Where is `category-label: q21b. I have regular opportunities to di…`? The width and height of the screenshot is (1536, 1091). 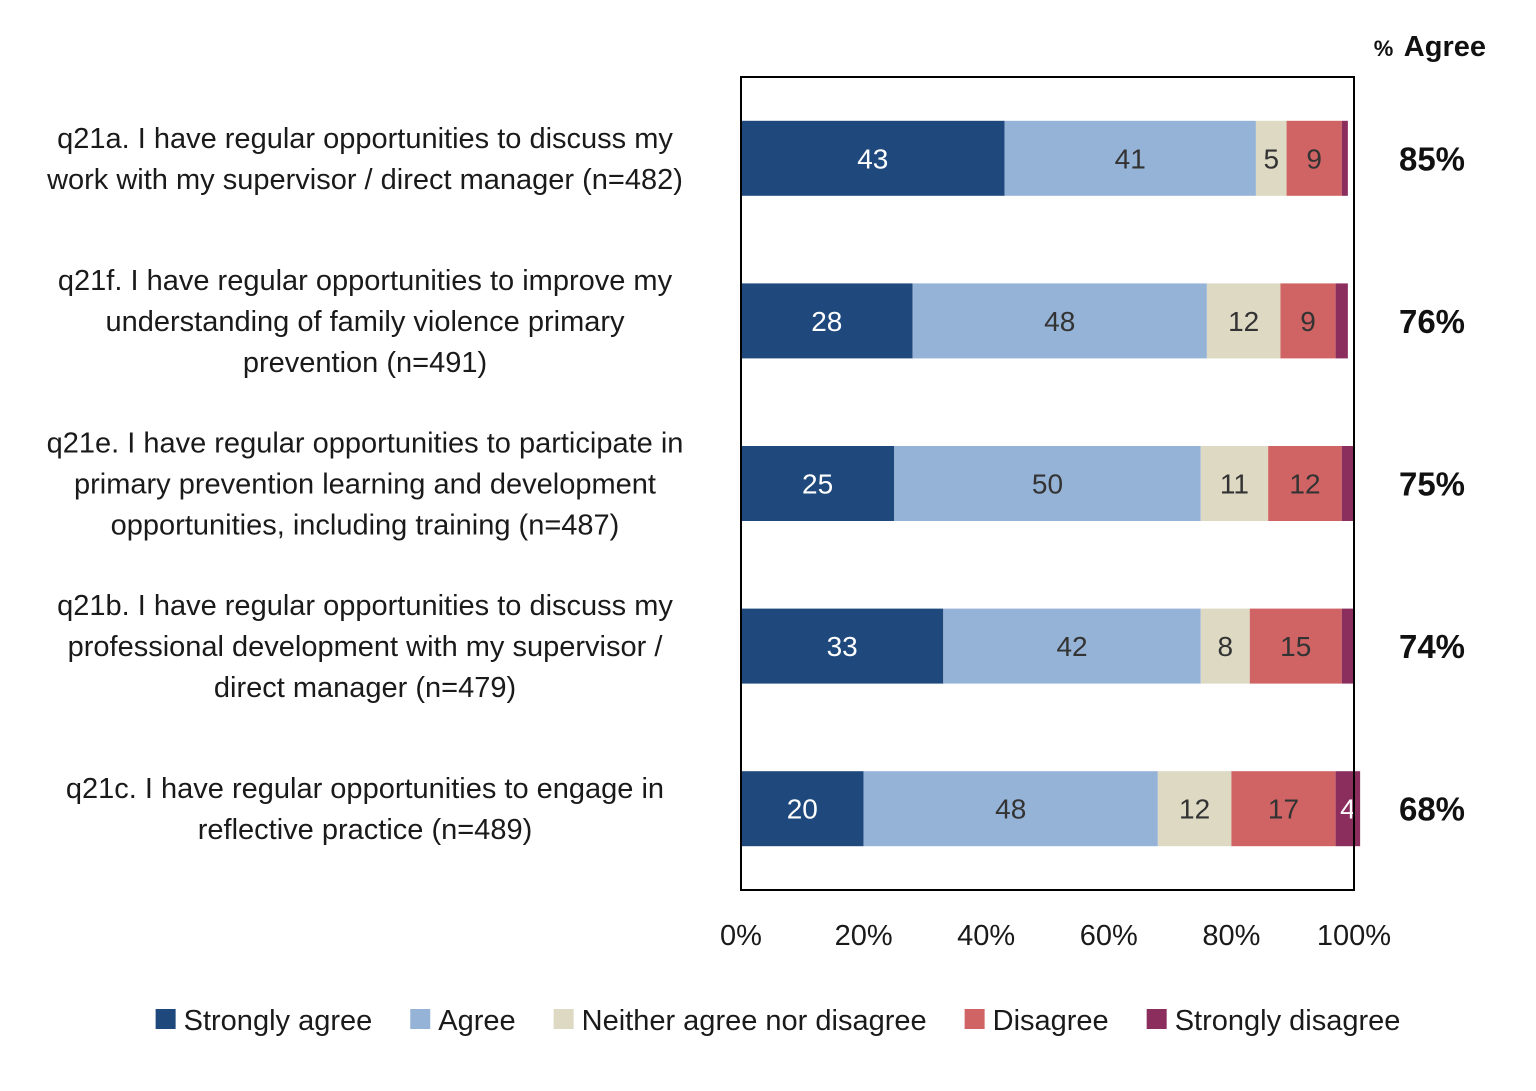
category-label: q21b. I have regular opportunities to di… is located at coordinates (365, 647).